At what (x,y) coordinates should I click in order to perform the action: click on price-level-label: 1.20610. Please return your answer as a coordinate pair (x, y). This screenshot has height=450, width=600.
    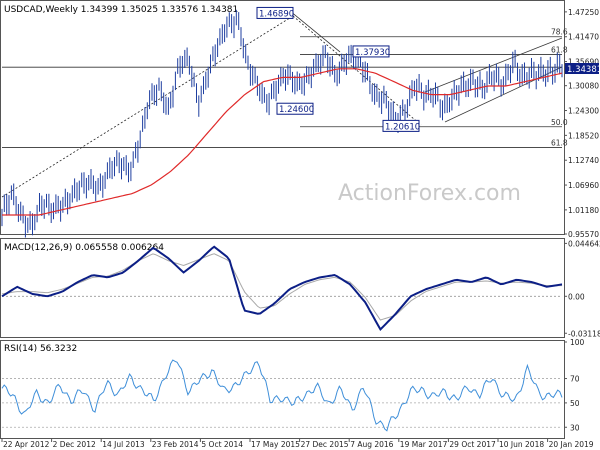
    Looking at the image, I should click on (402, 127).